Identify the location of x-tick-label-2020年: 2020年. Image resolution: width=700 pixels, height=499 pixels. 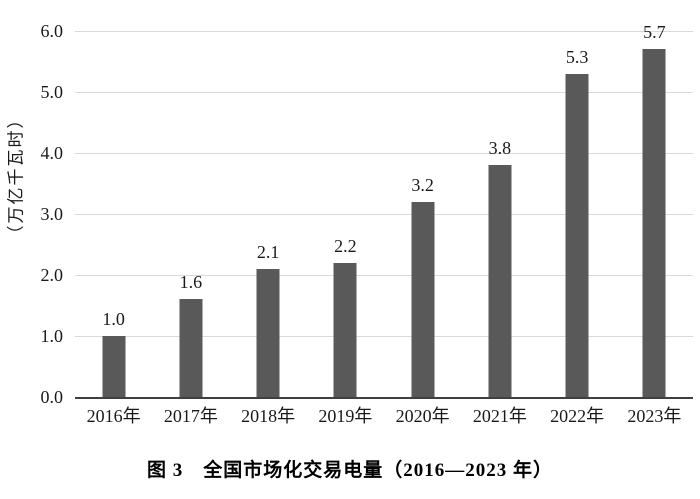
(422, 416).